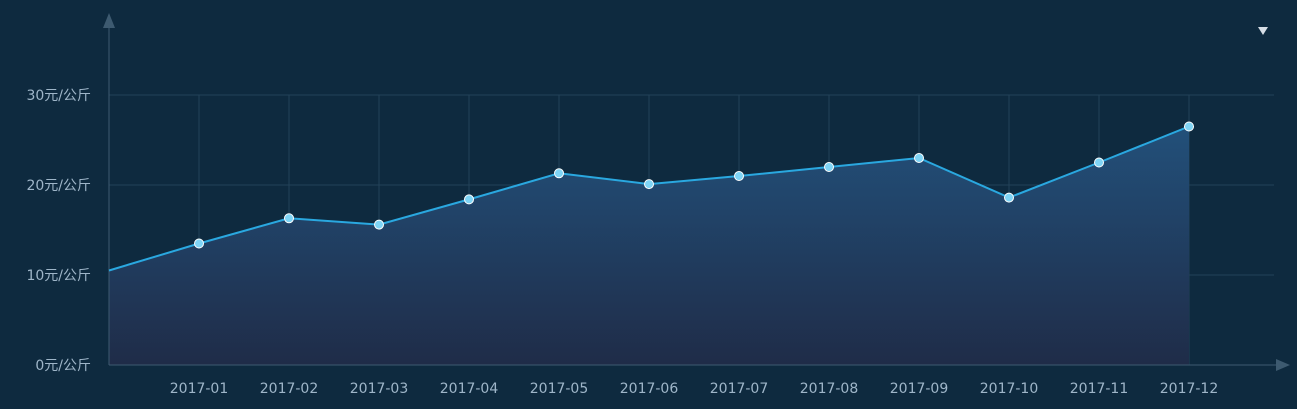  What do you see at coordinates (1099, 389) in the screenshot?
I see `x-tick-label: 2017-11` at bounding box center [1099, 389].